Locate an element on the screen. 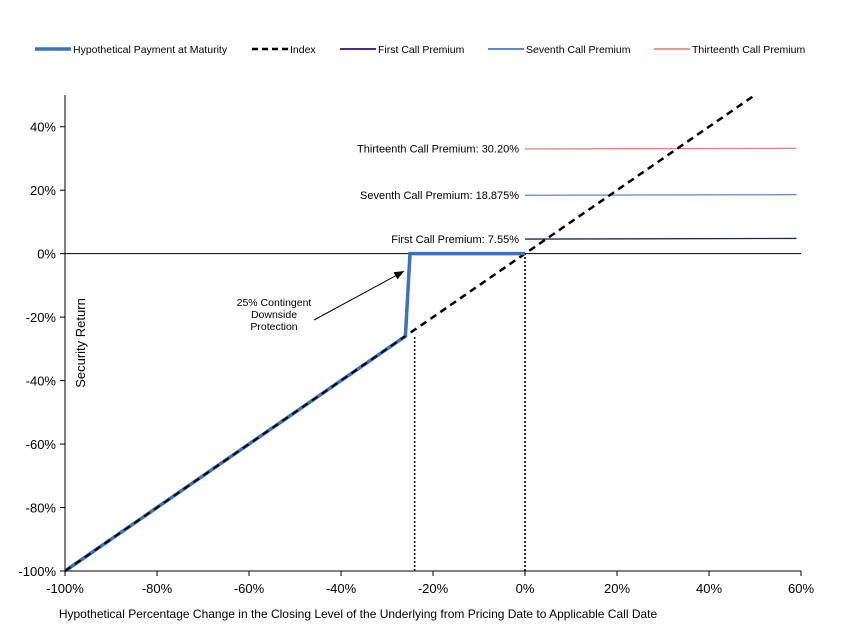 Image resolution: width=842 pixels, height=642 pixels. premium-label: Thirteenth Call Premium: 30.20% is located at coordinates (438, 150).